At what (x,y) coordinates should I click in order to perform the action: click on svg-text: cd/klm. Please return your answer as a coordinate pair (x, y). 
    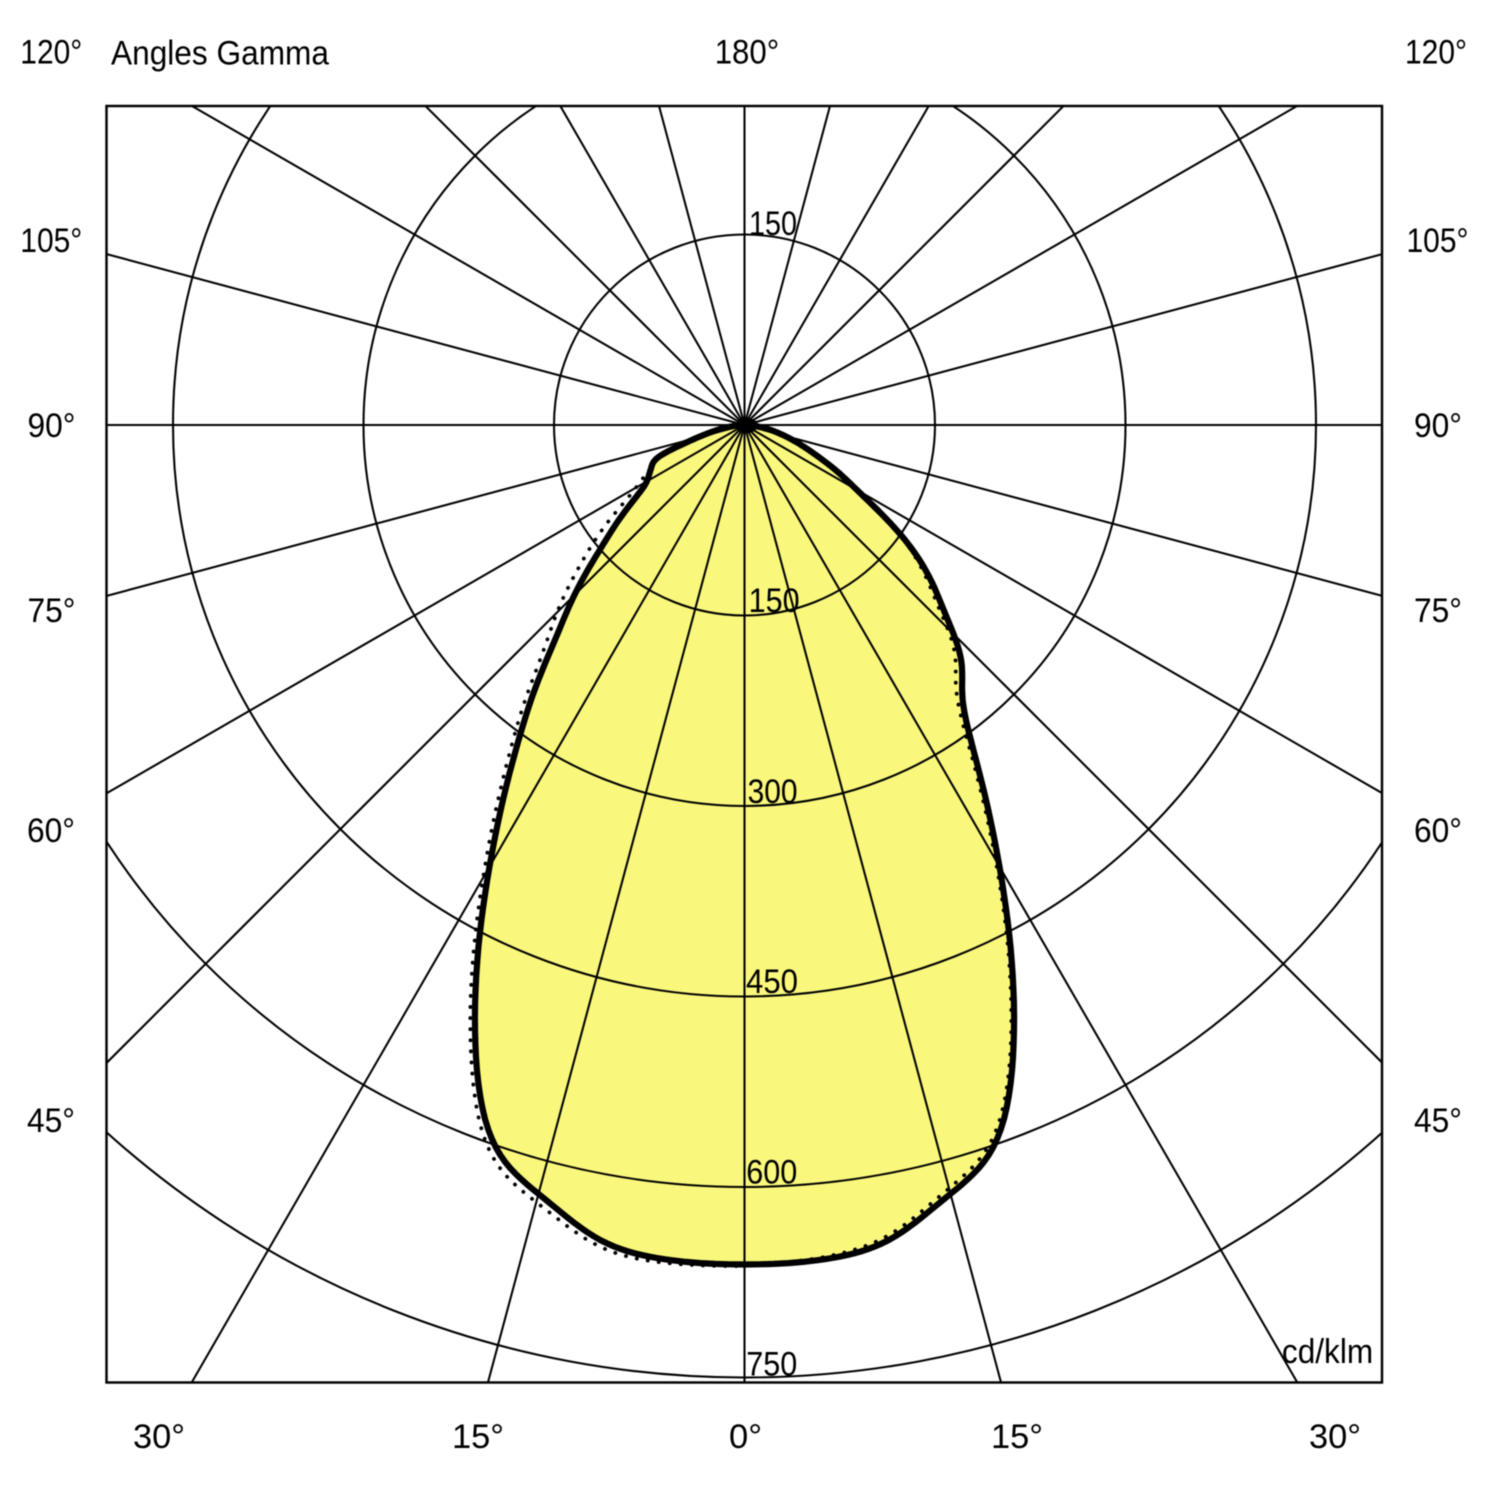
    Looking at the image, I should click on (1327, 1352).